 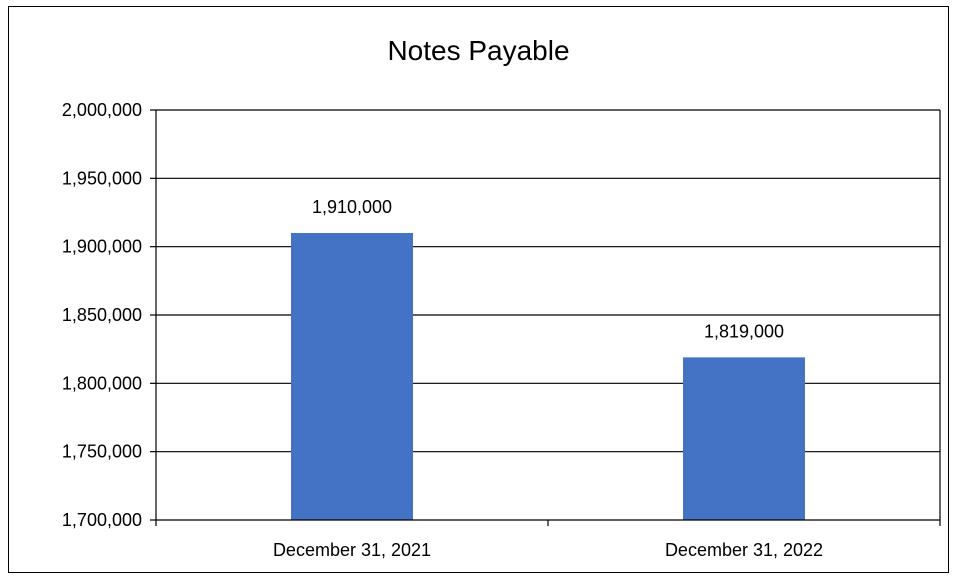 I want to click on y-tick-label: 1,950,000, so click(x=102, y=178).